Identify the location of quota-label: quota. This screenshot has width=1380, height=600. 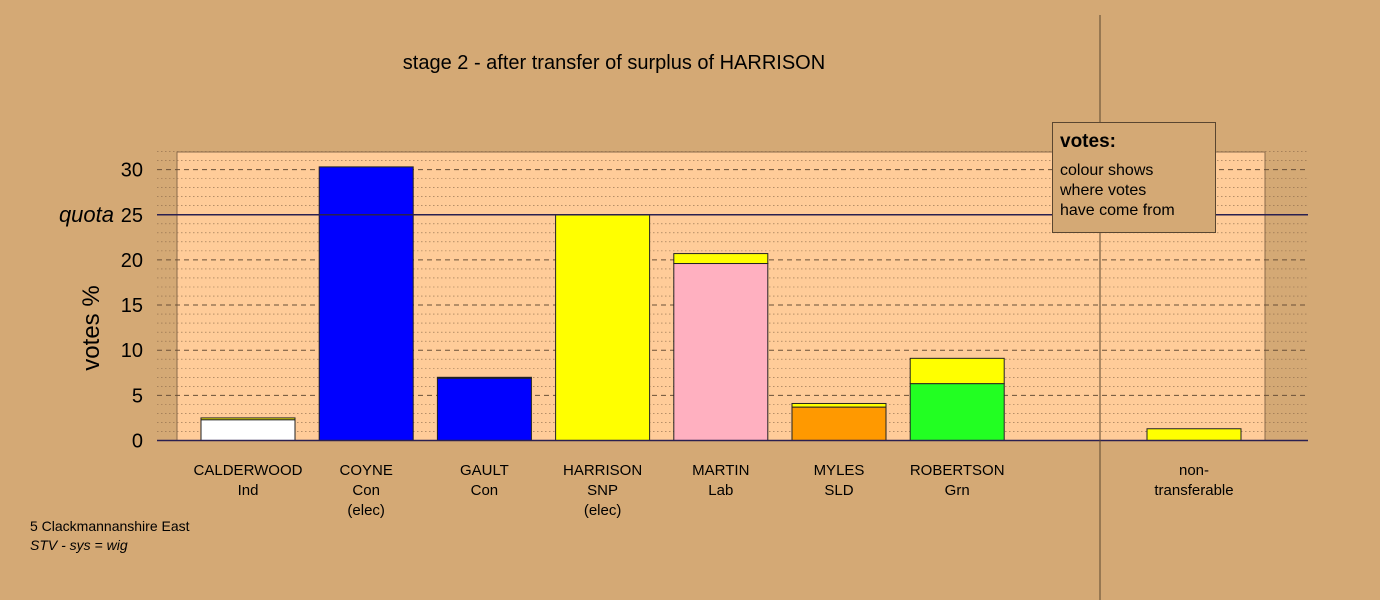
(86, 214).